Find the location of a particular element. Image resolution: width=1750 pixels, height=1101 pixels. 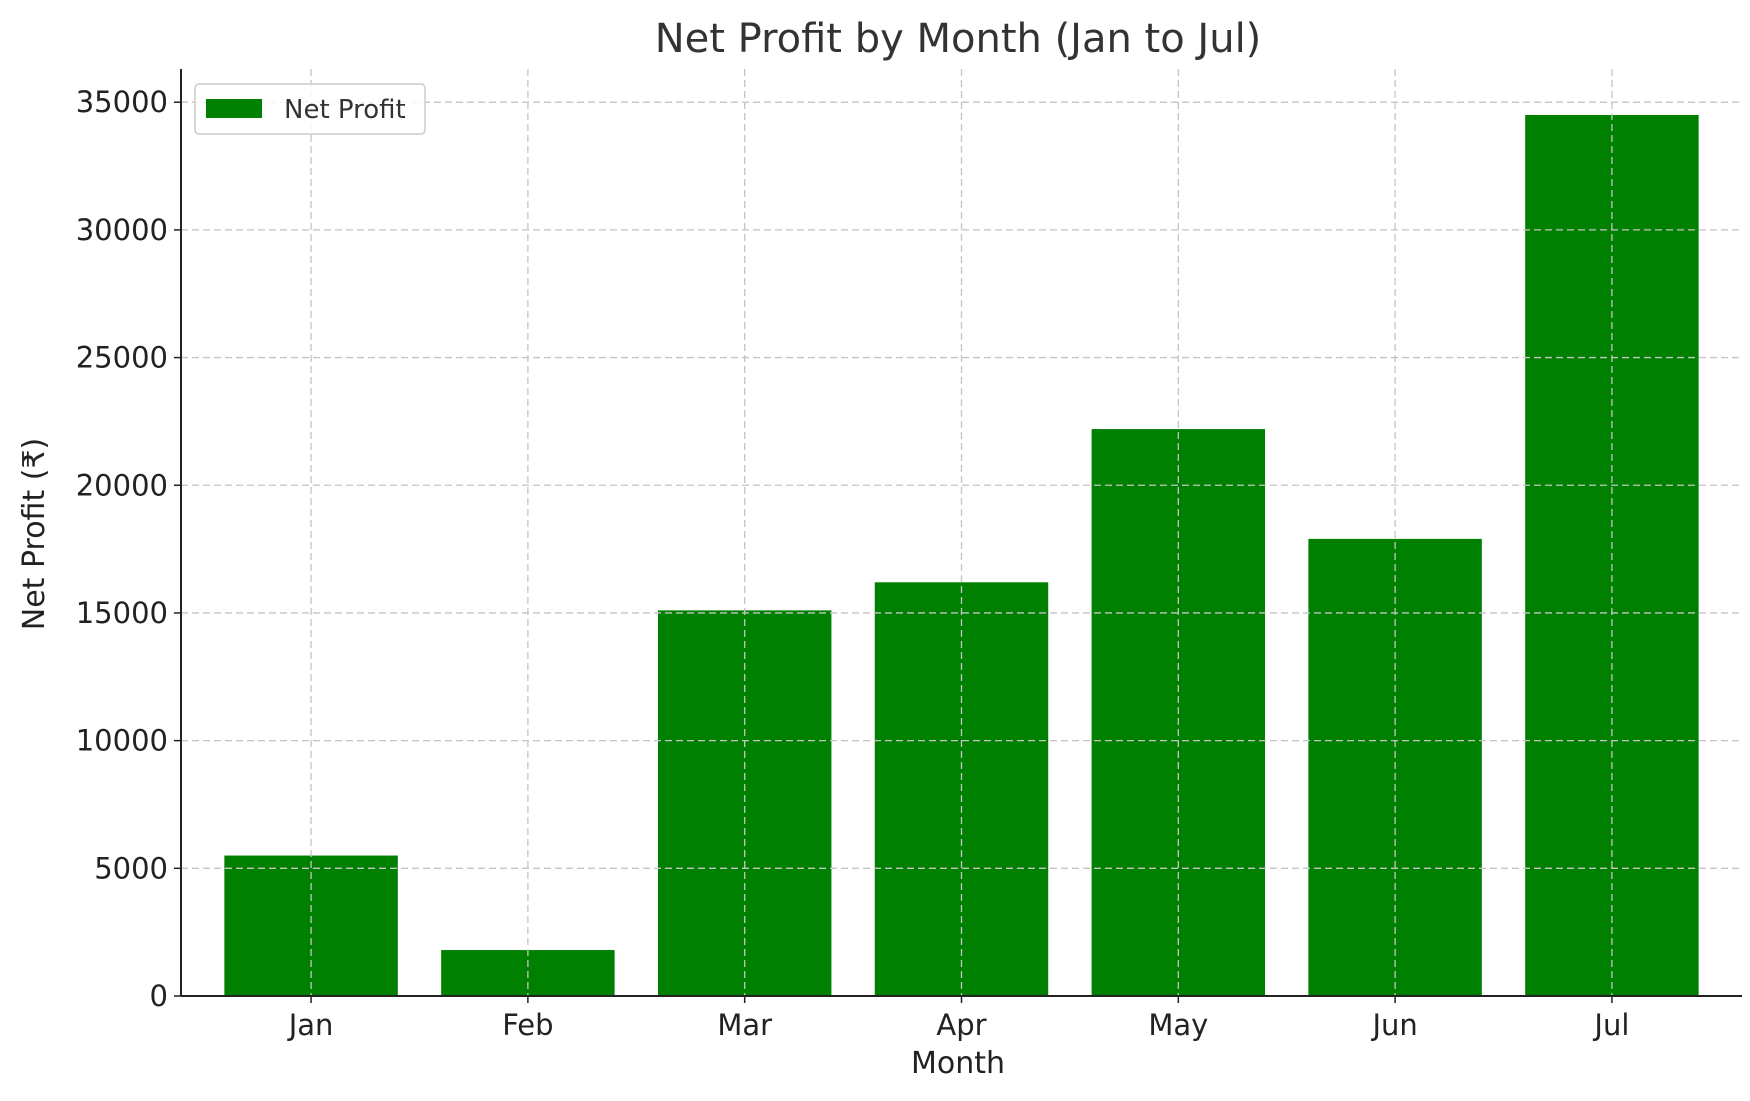

x-axis-label: Month is located at coordinates (958, 1063).